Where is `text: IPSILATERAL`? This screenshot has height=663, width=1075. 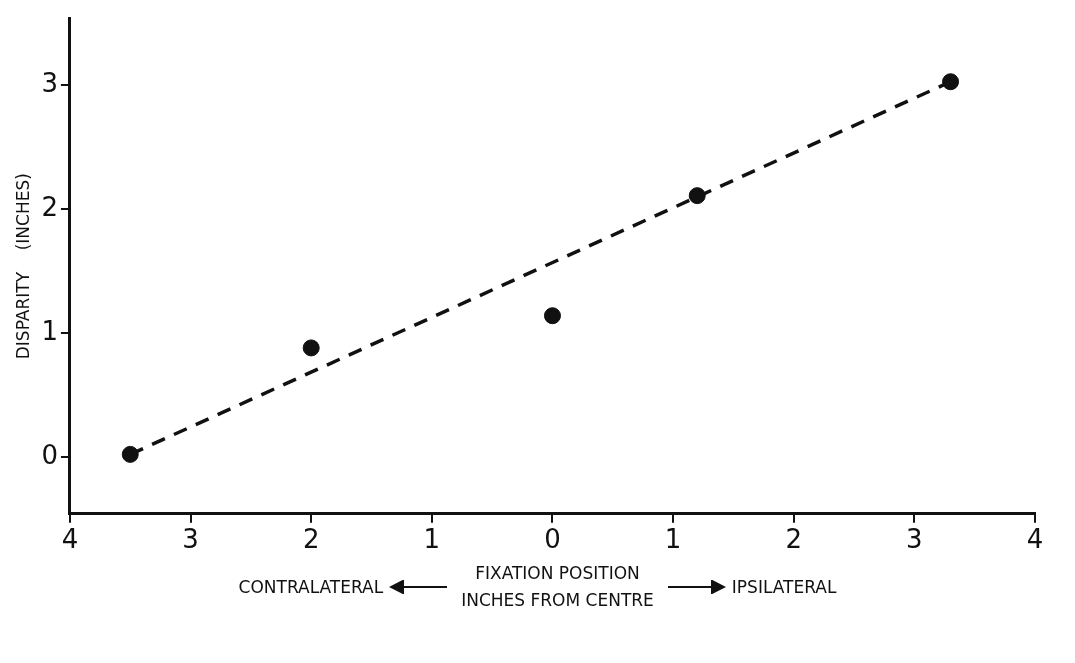 text: IPSILATERAL is located at coordinates (784, 587).